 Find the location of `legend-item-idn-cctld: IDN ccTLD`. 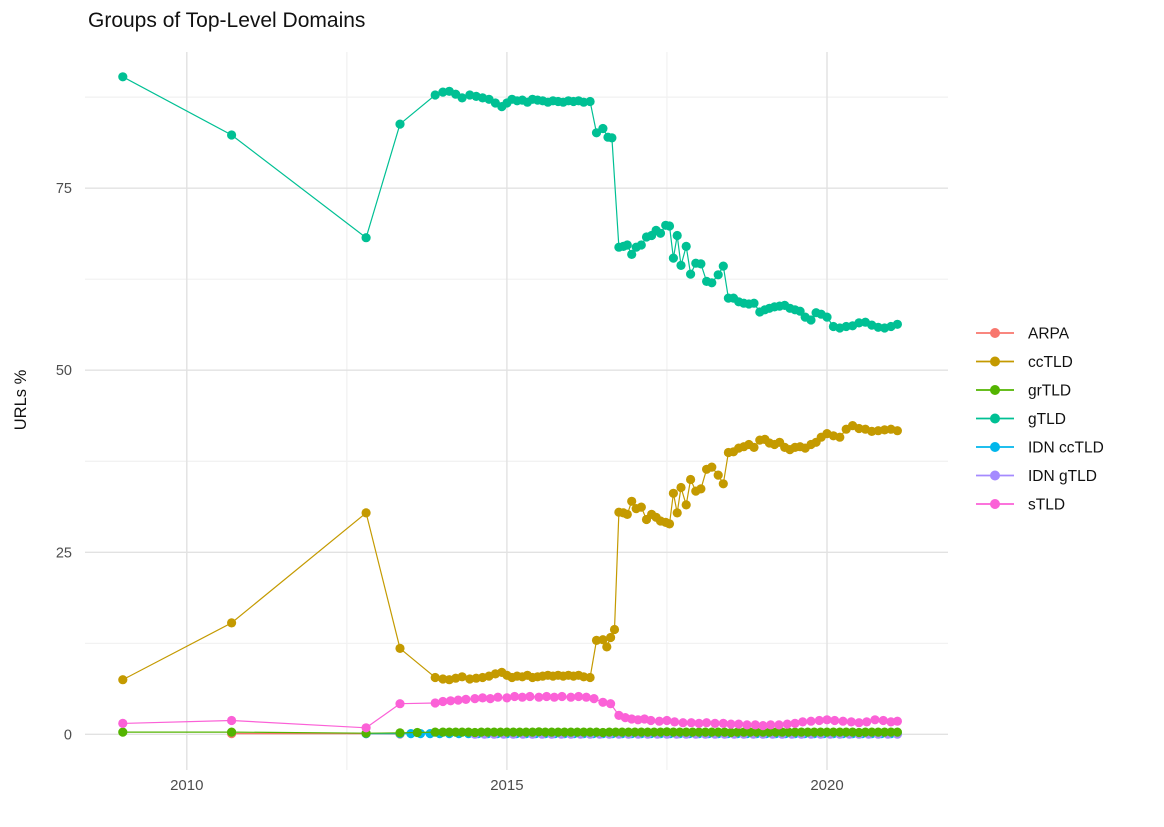

legend-item-idn-cctld: IDN ccTLD is located at coordinates (1040, 448).